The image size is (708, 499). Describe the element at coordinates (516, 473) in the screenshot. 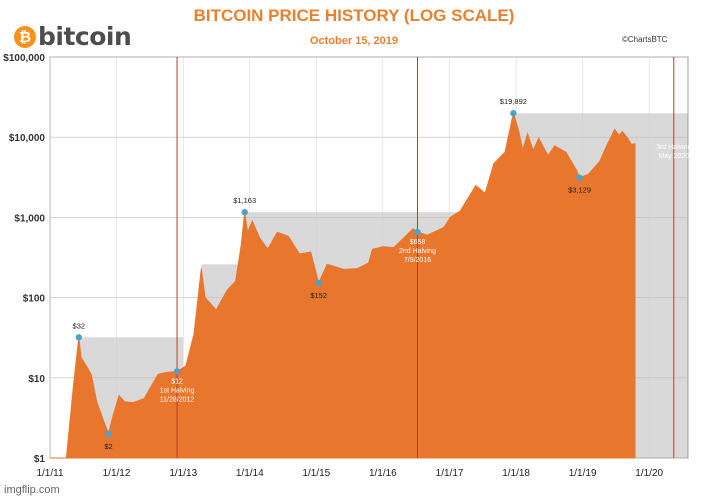

I see `x-tick-label: 1/1/18` at that location.